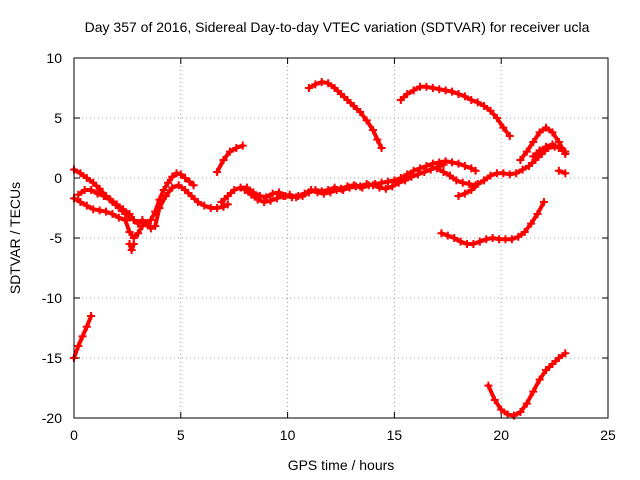 The image size is (640, 480). I want to click on x-tick-label: 15, so click(395, 435).